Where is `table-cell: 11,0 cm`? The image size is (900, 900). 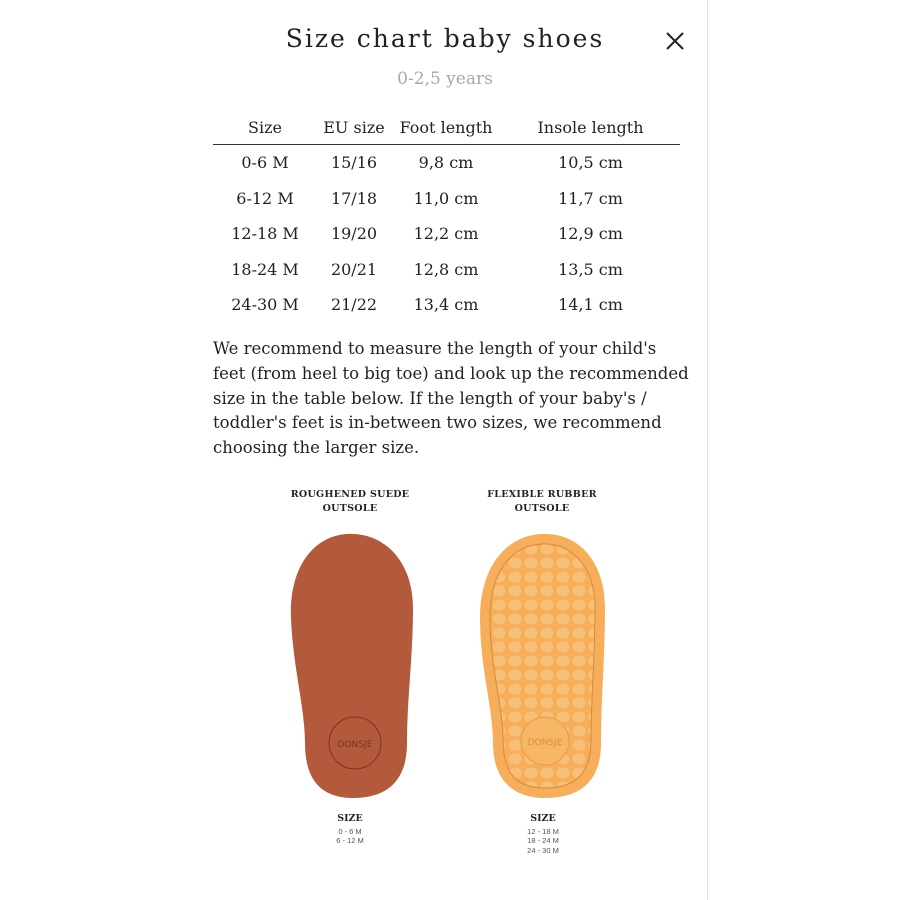
table-cell: 11,0 cm is located at coordinates (446, 198).